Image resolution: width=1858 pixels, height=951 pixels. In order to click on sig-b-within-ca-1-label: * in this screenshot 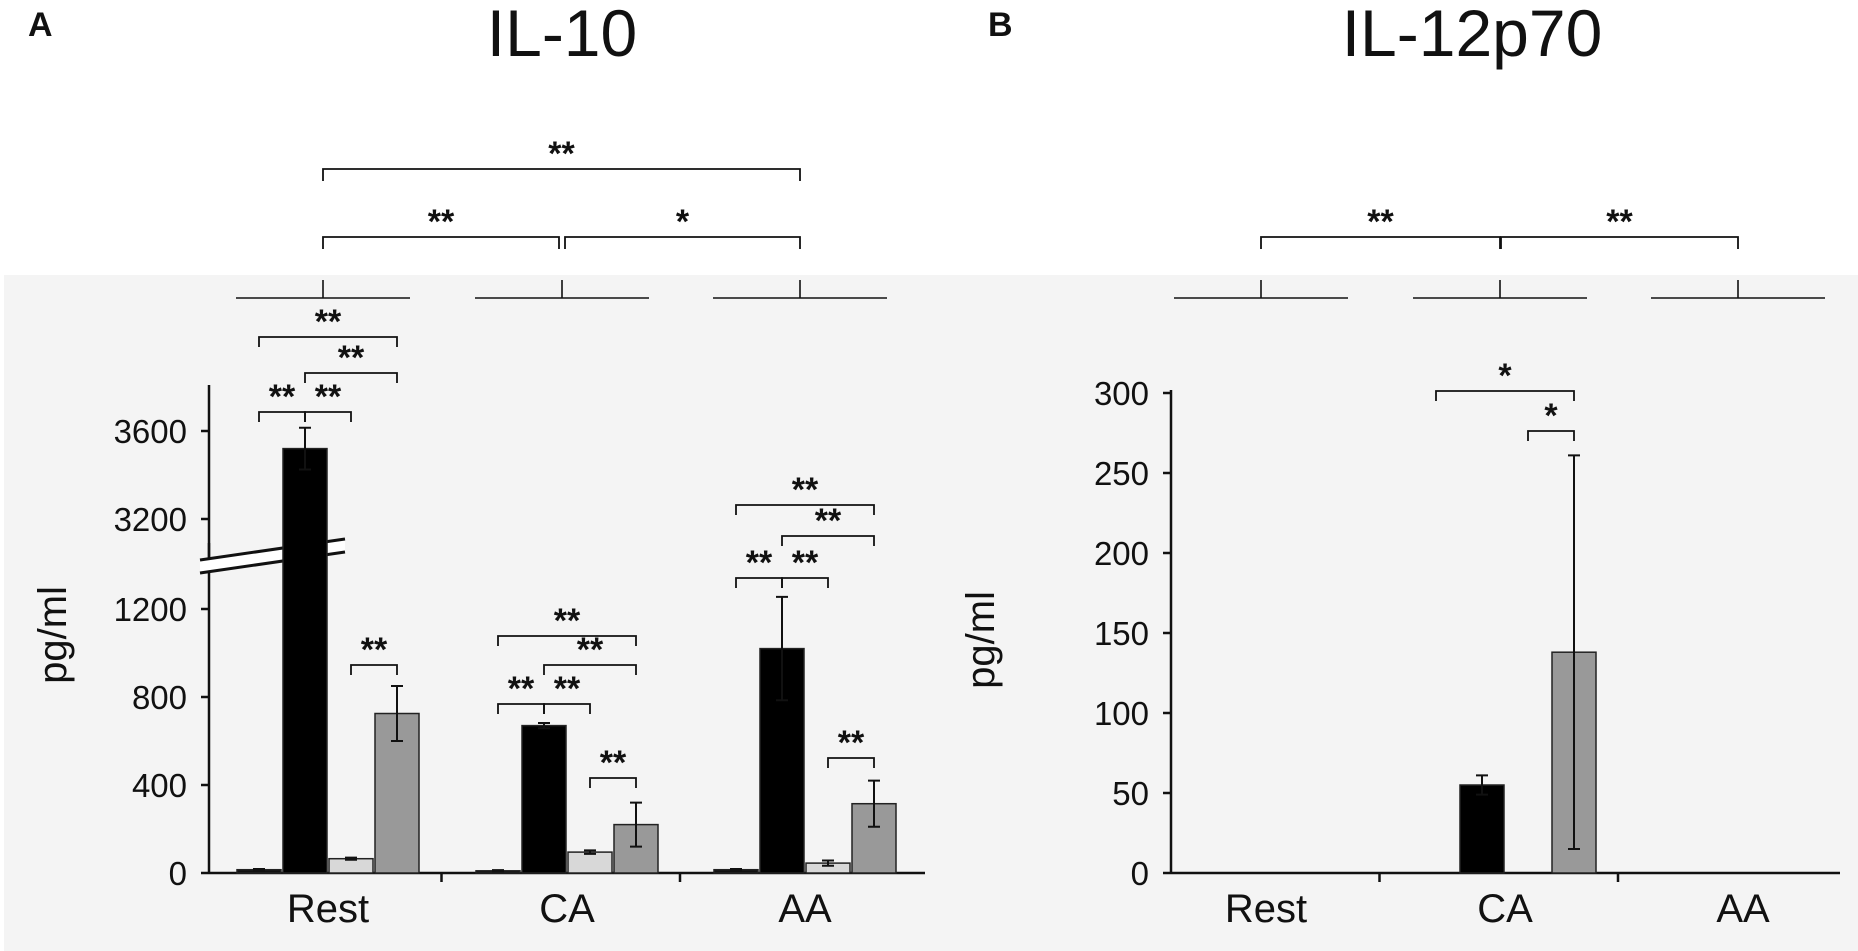, I will do `click(1551, 416)`.